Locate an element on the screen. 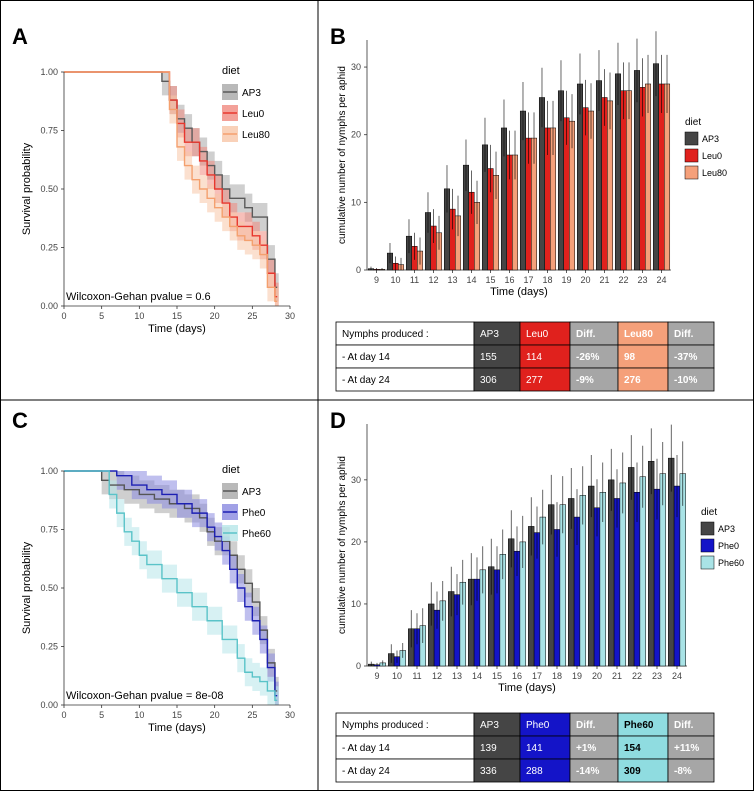  table-value-cell: 98 is located at coordinates (630, 357).